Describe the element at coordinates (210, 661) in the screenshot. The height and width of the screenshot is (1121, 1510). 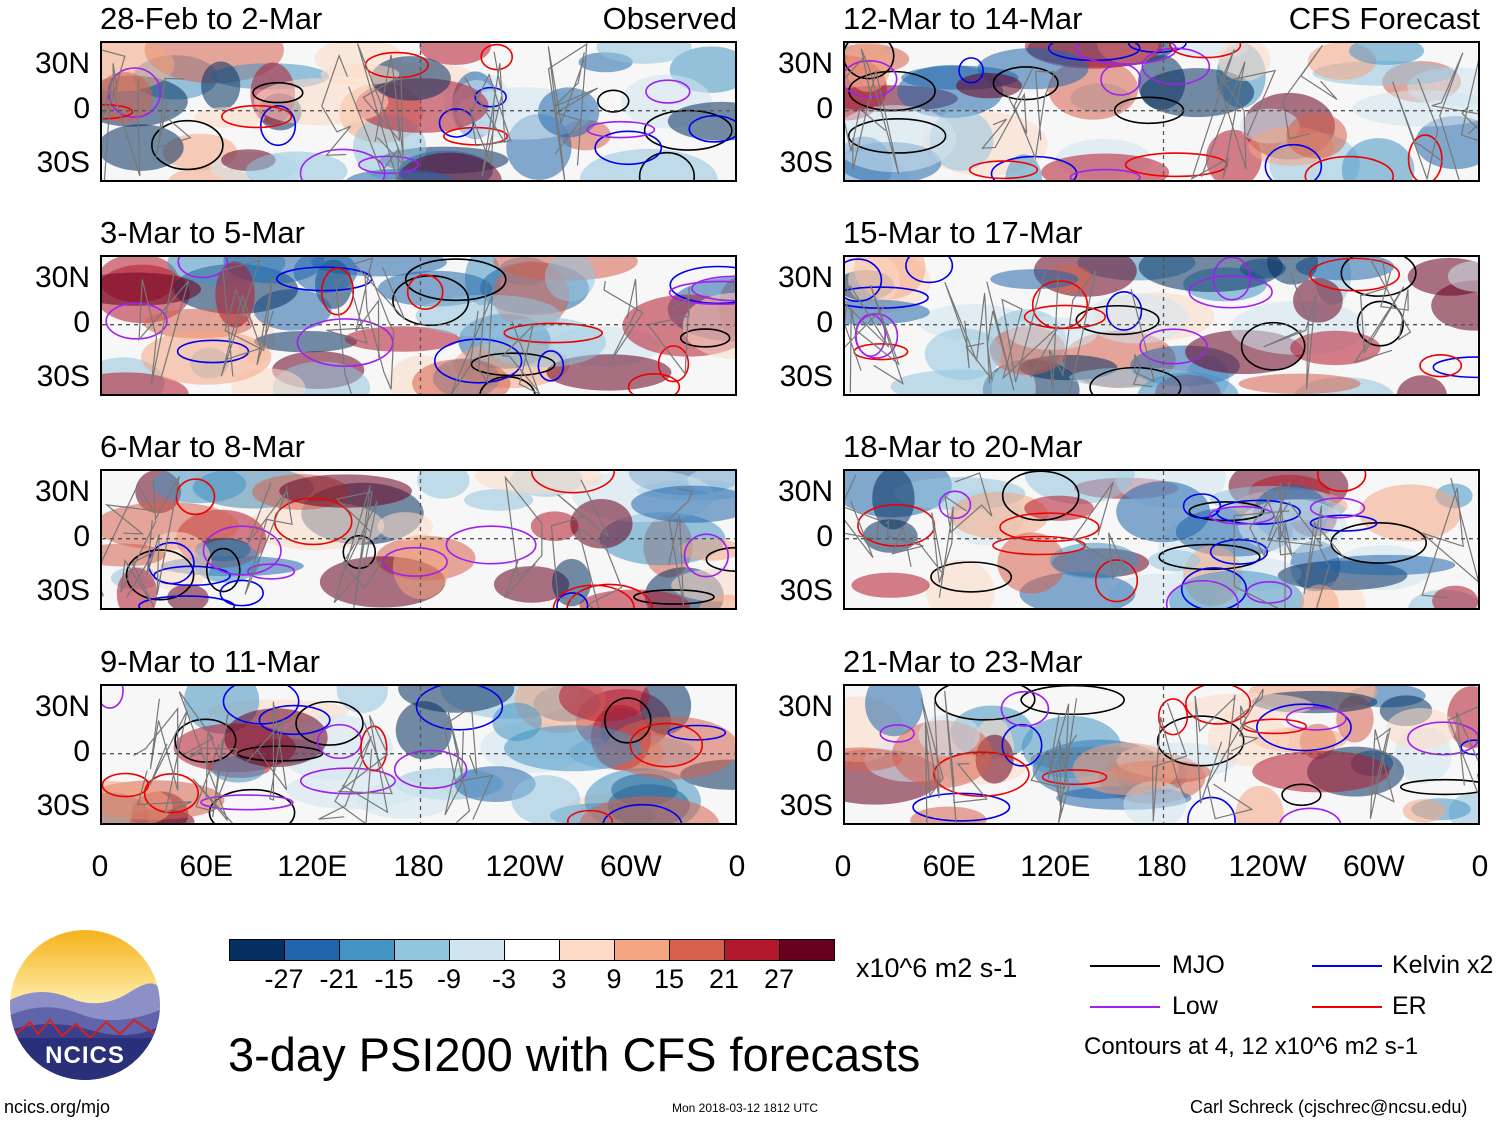
I see `panel-title: 9-Mar to 11-Mar` at that location.